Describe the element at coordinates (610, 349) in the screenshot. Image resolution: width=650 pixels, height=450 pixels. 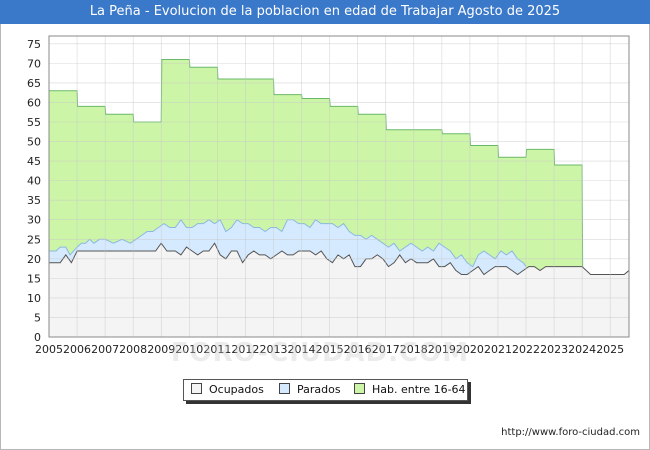
I see `x-tick-label: 2025` at that location.